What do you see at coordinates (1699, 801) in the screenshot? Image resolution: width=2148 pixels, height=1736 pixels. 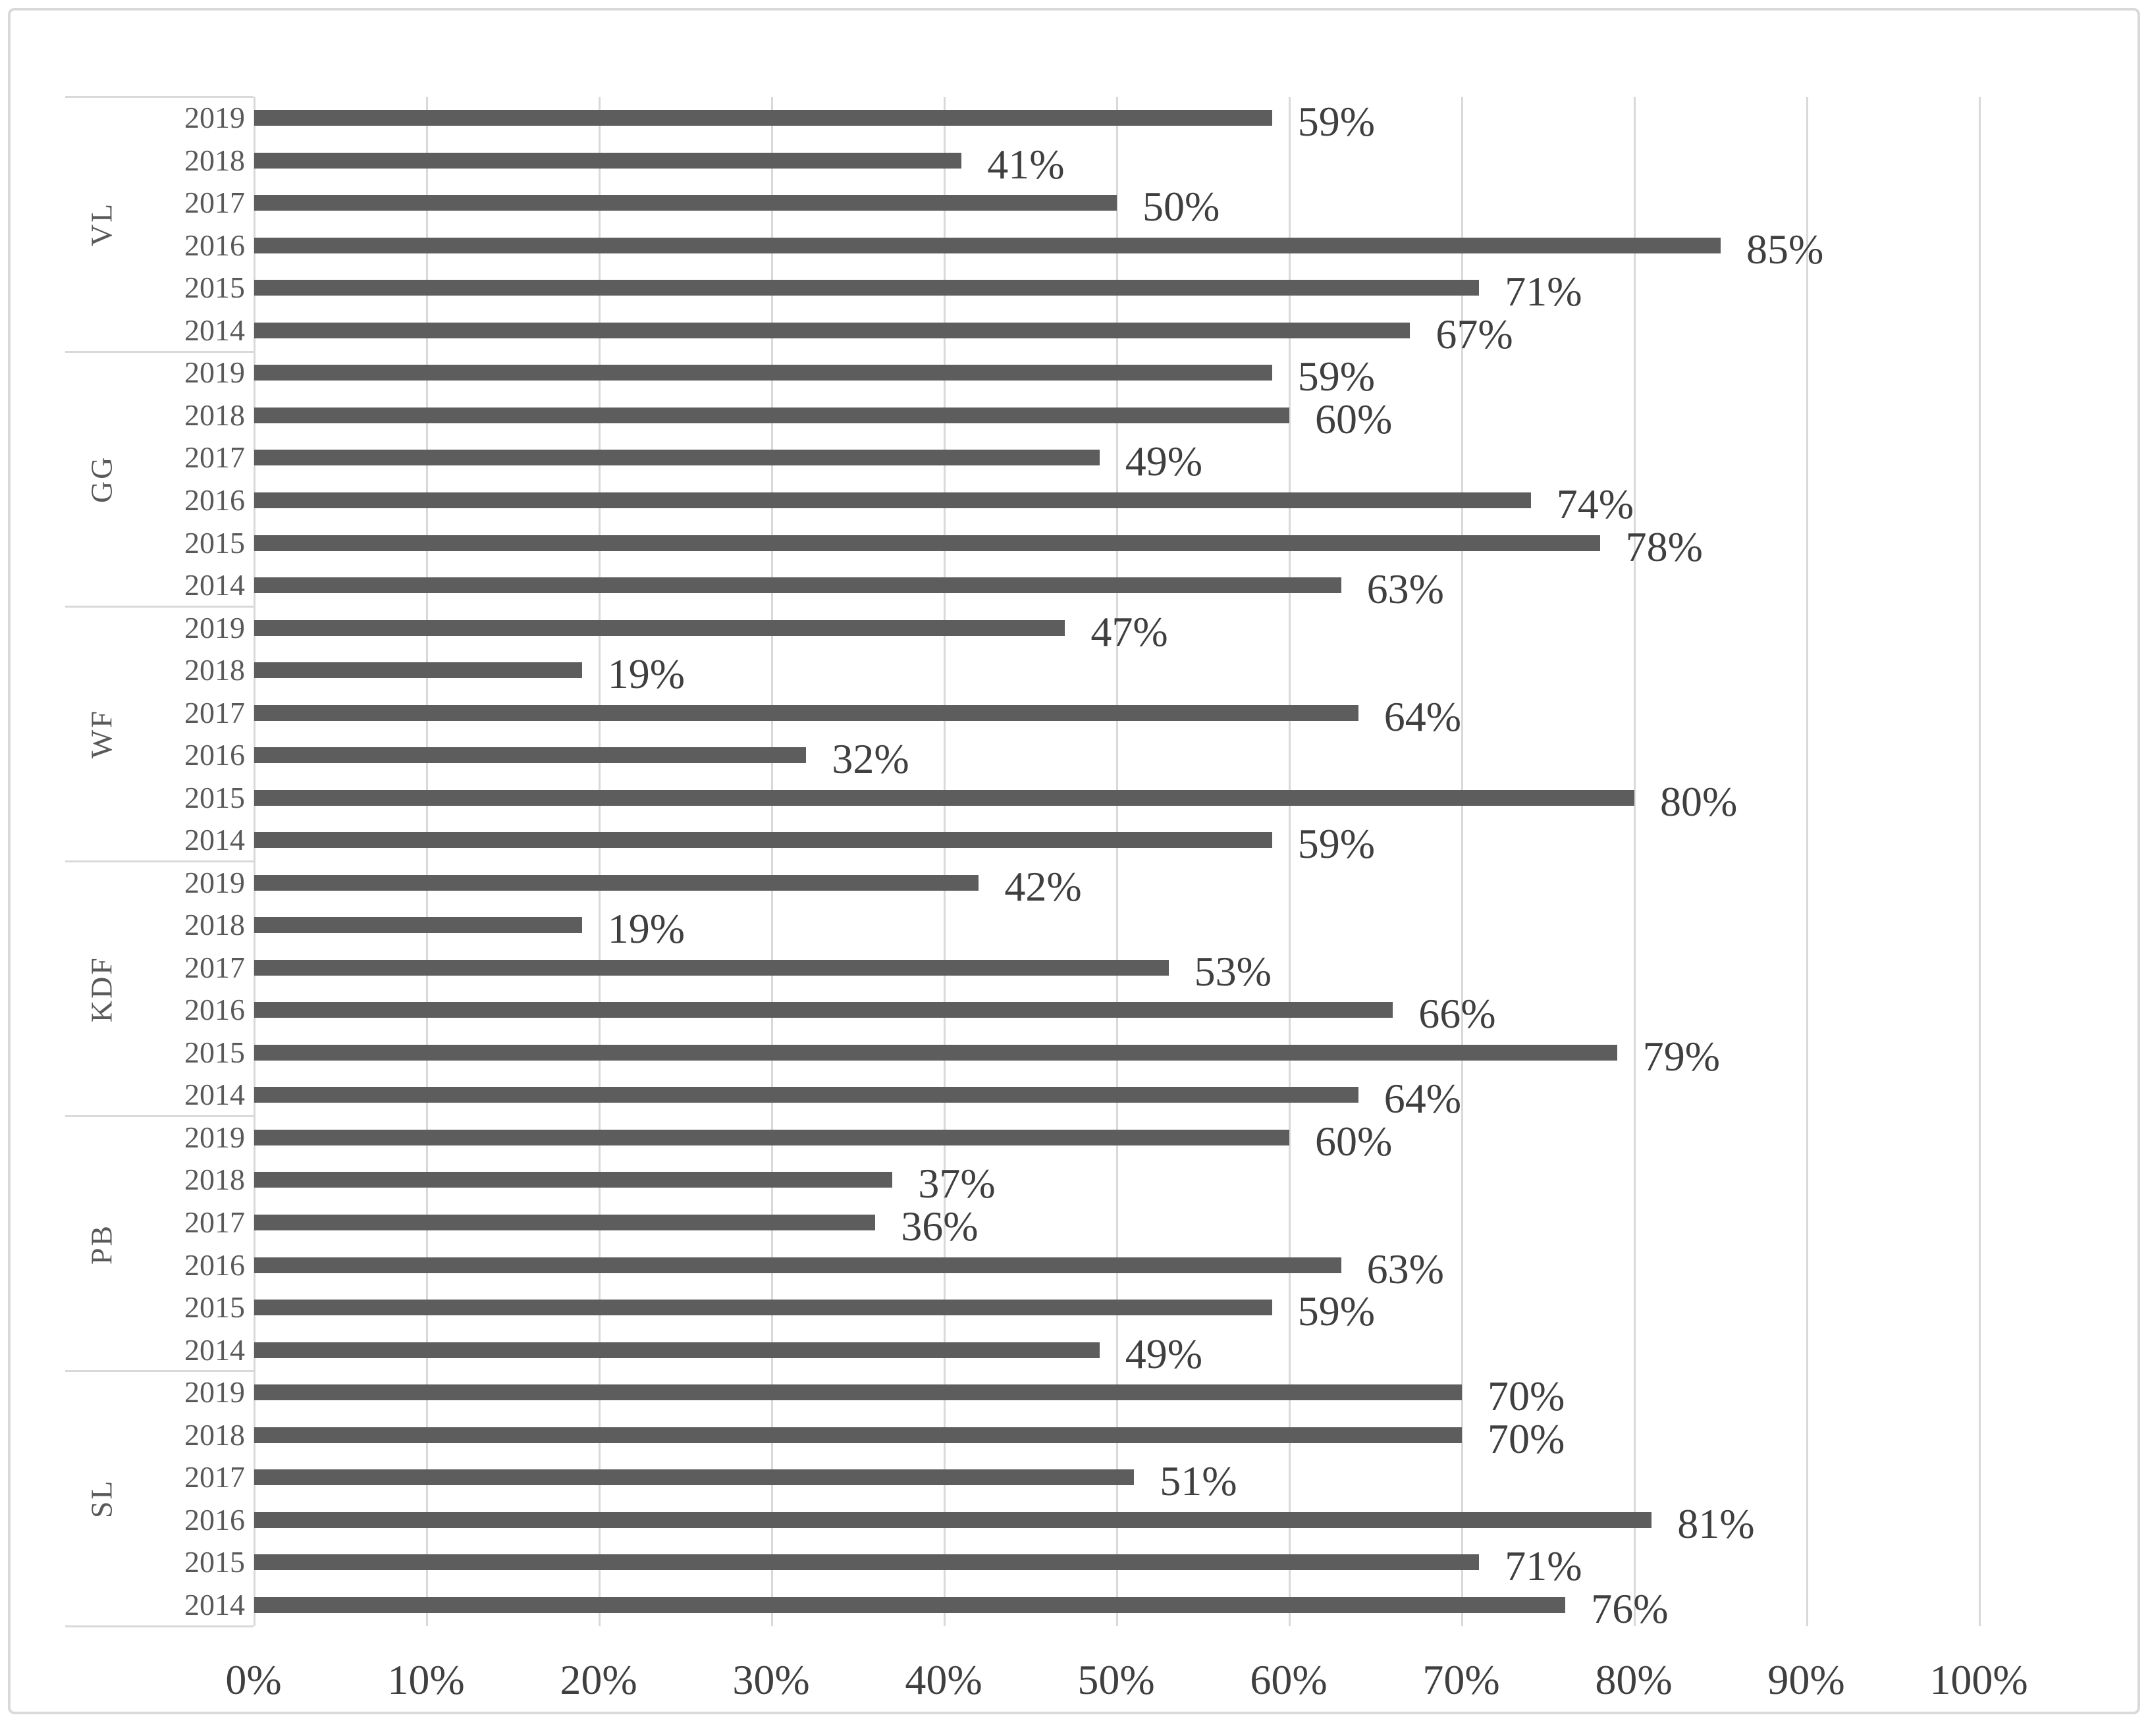 I see `bar-value-label: 80%` at bounding box center [1699, 801].